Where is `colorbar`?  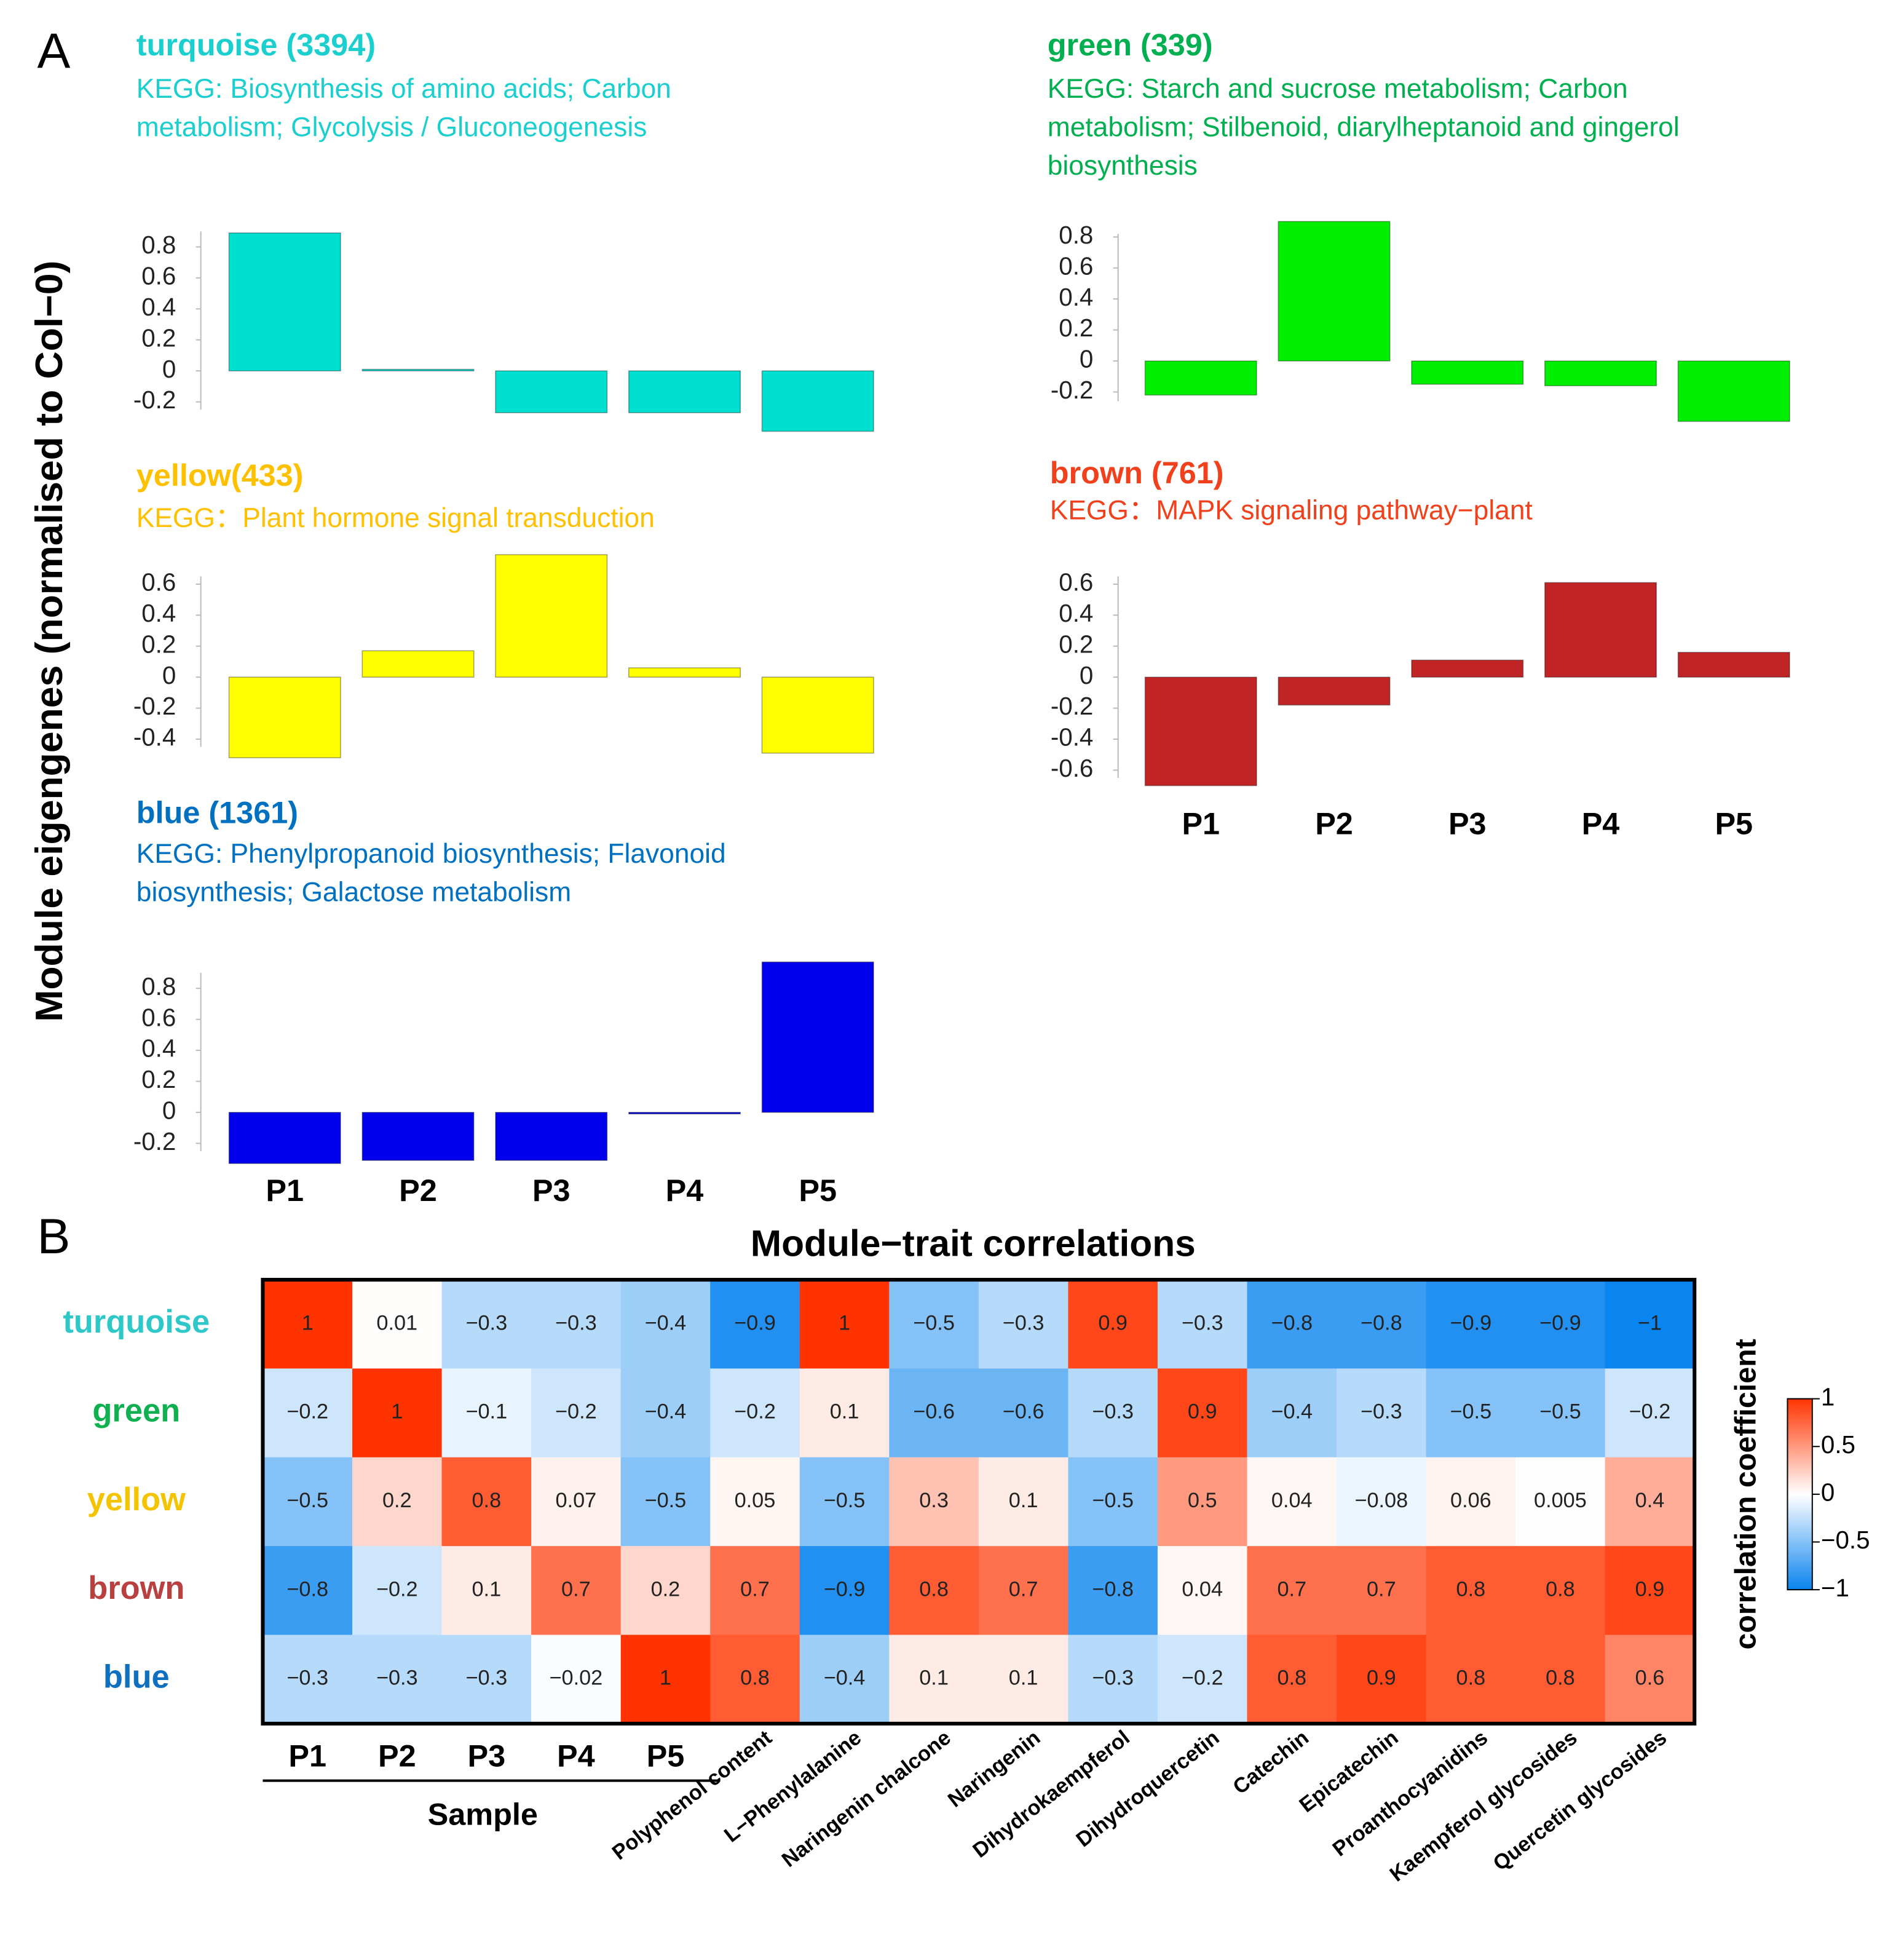 colorbar is located at coordinates (1800, 1495).